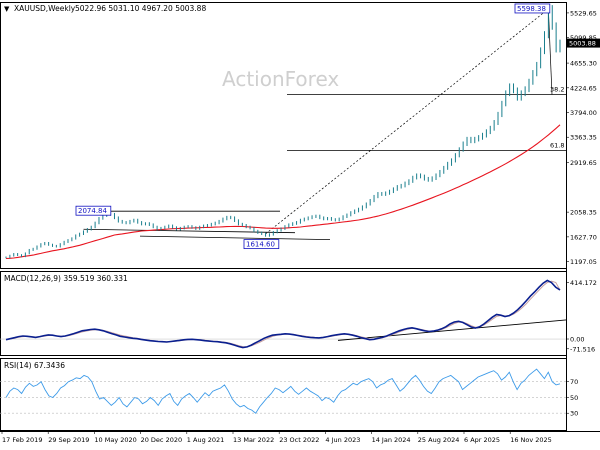 This screenshot has height=450, width=600. What do you see at coordinates (280, 79) in the screenshot?
I see `watermark: ActionForex` at bounding box center [280, 79].